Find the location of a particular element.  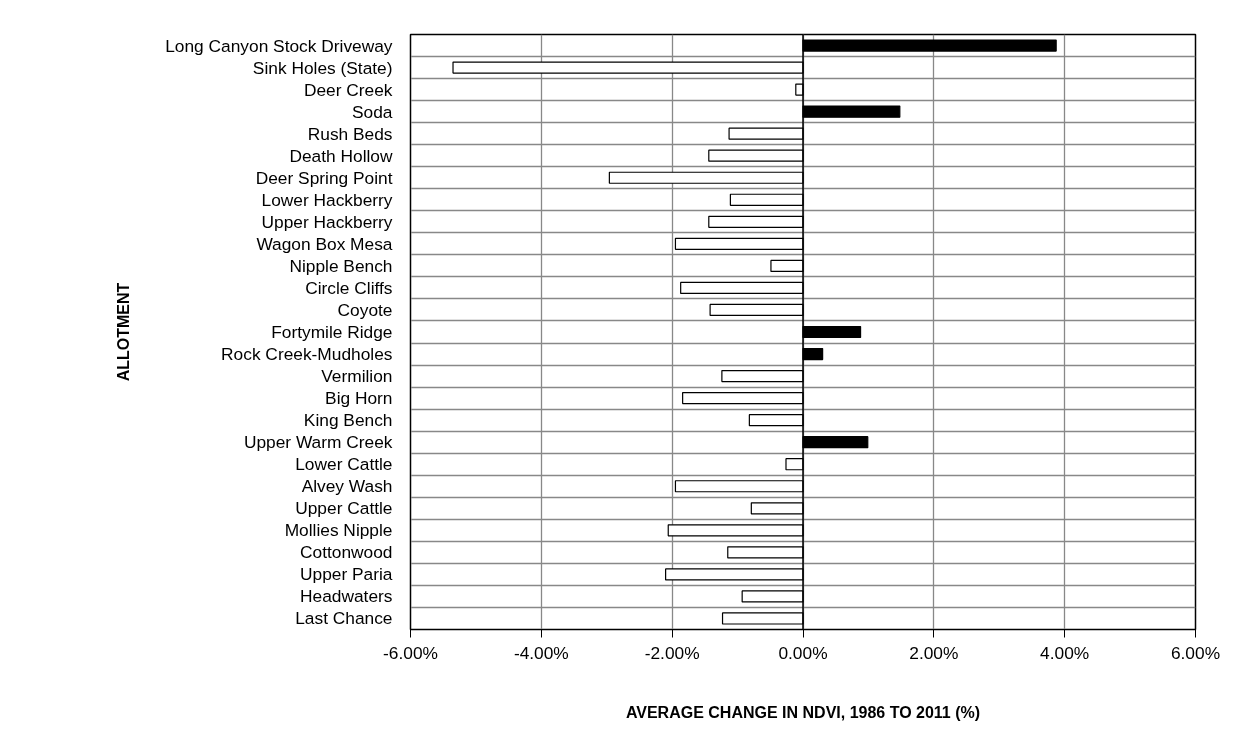

y-tick-label: Lower Cattle is located at coordinates (344, 464).